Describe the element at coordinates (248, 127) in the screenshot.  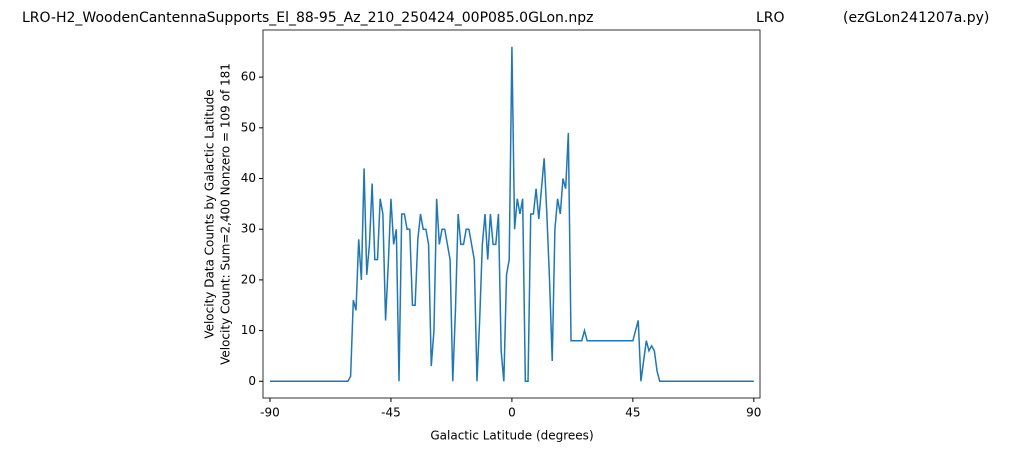
I see `y-tick-label: 50` at that location.